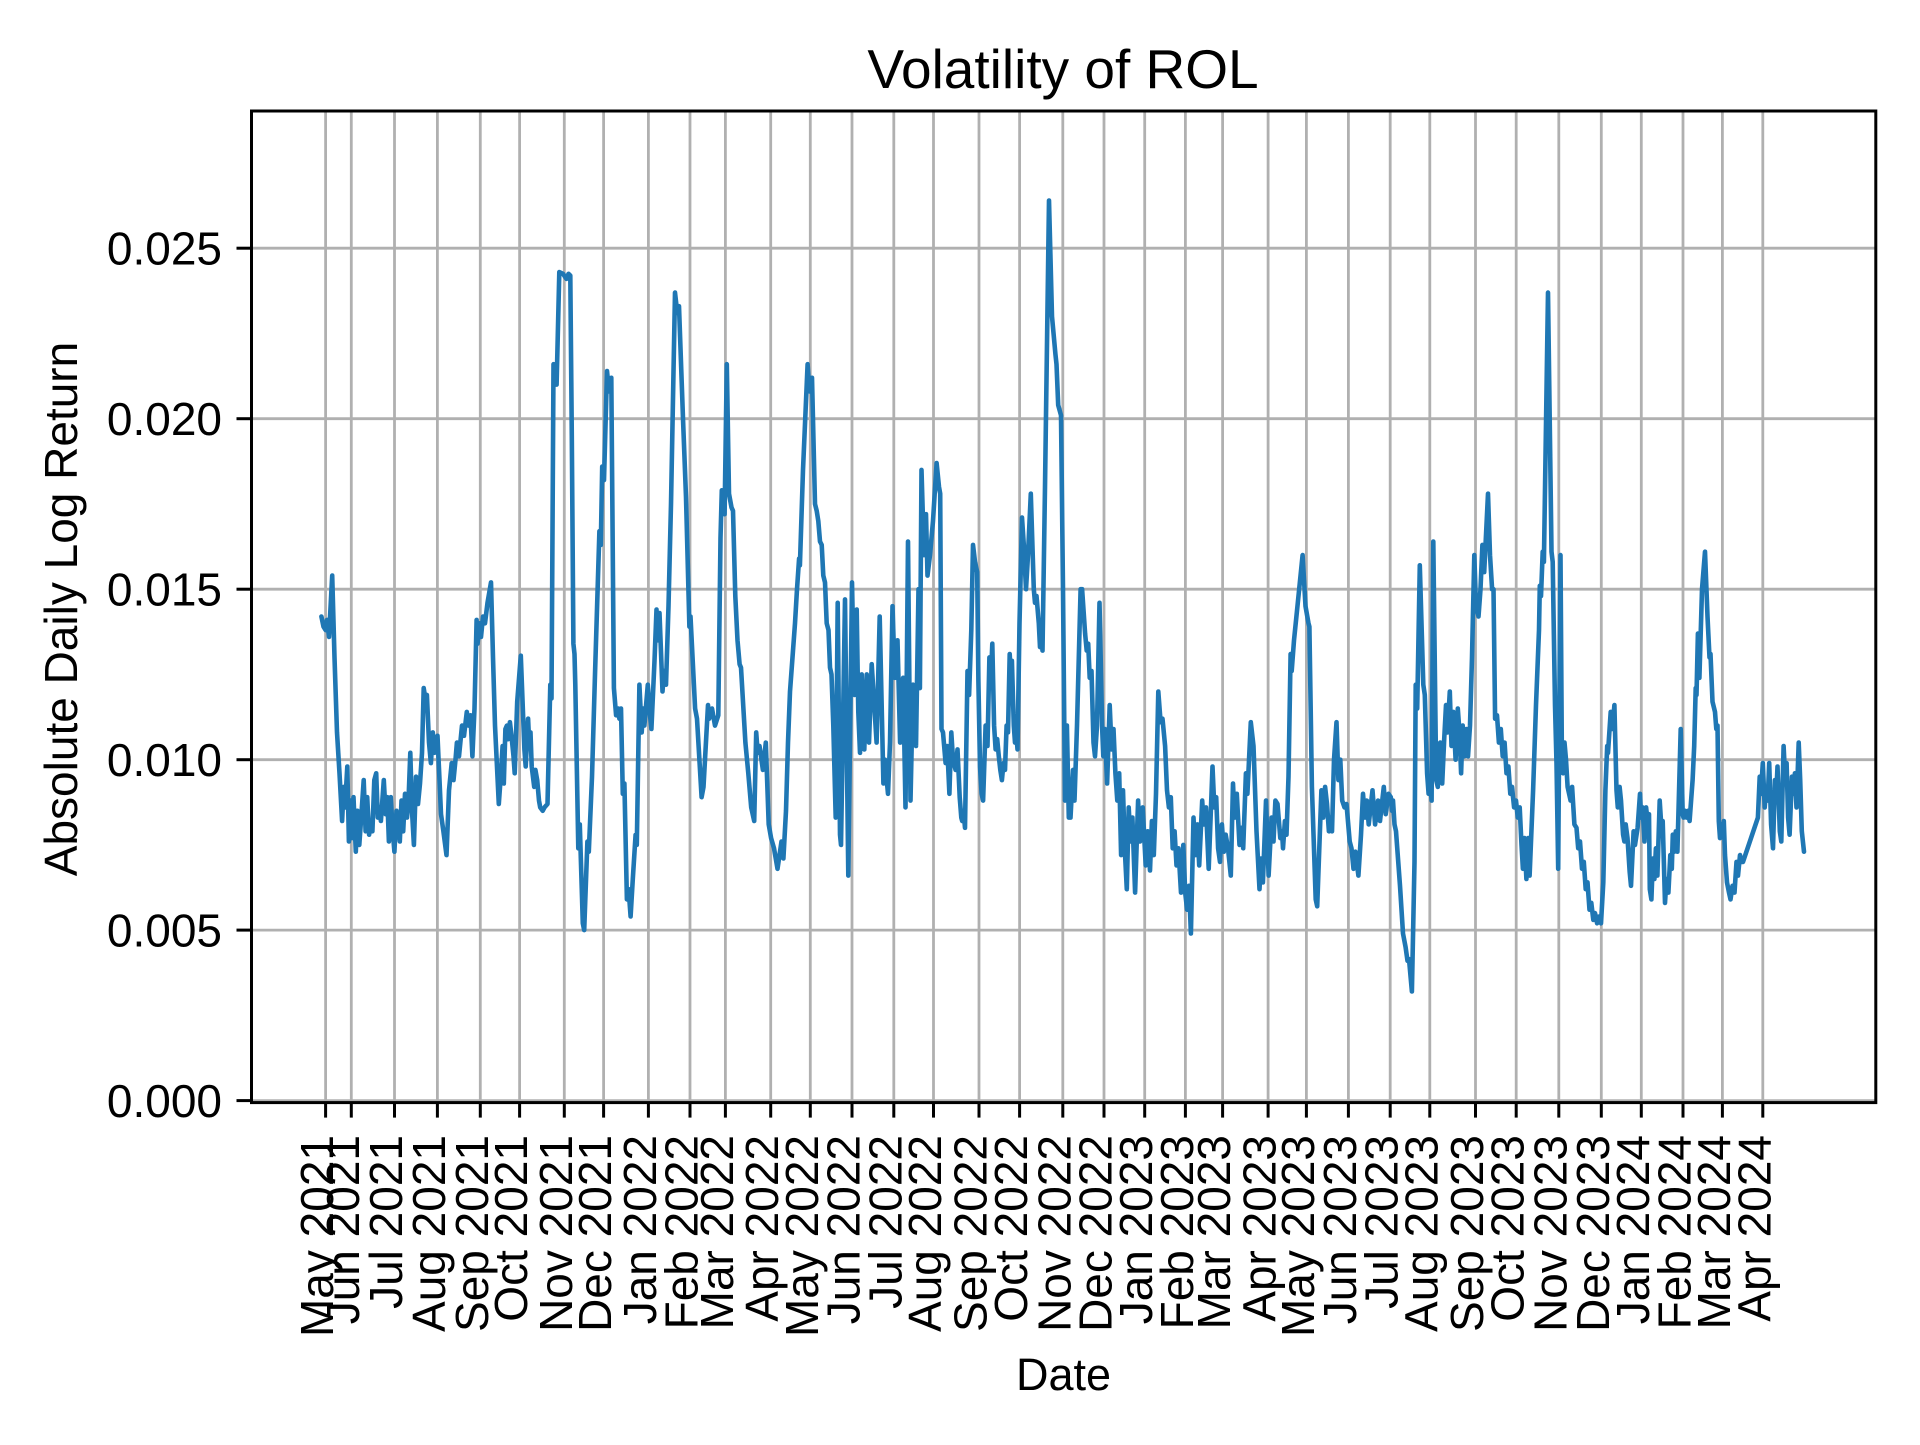 This screenshot has height=1445, width=1920. Describe the element at coordinates (1714, 1232) in the screenshot. I see `svg-text: Mar 2024` at that location.